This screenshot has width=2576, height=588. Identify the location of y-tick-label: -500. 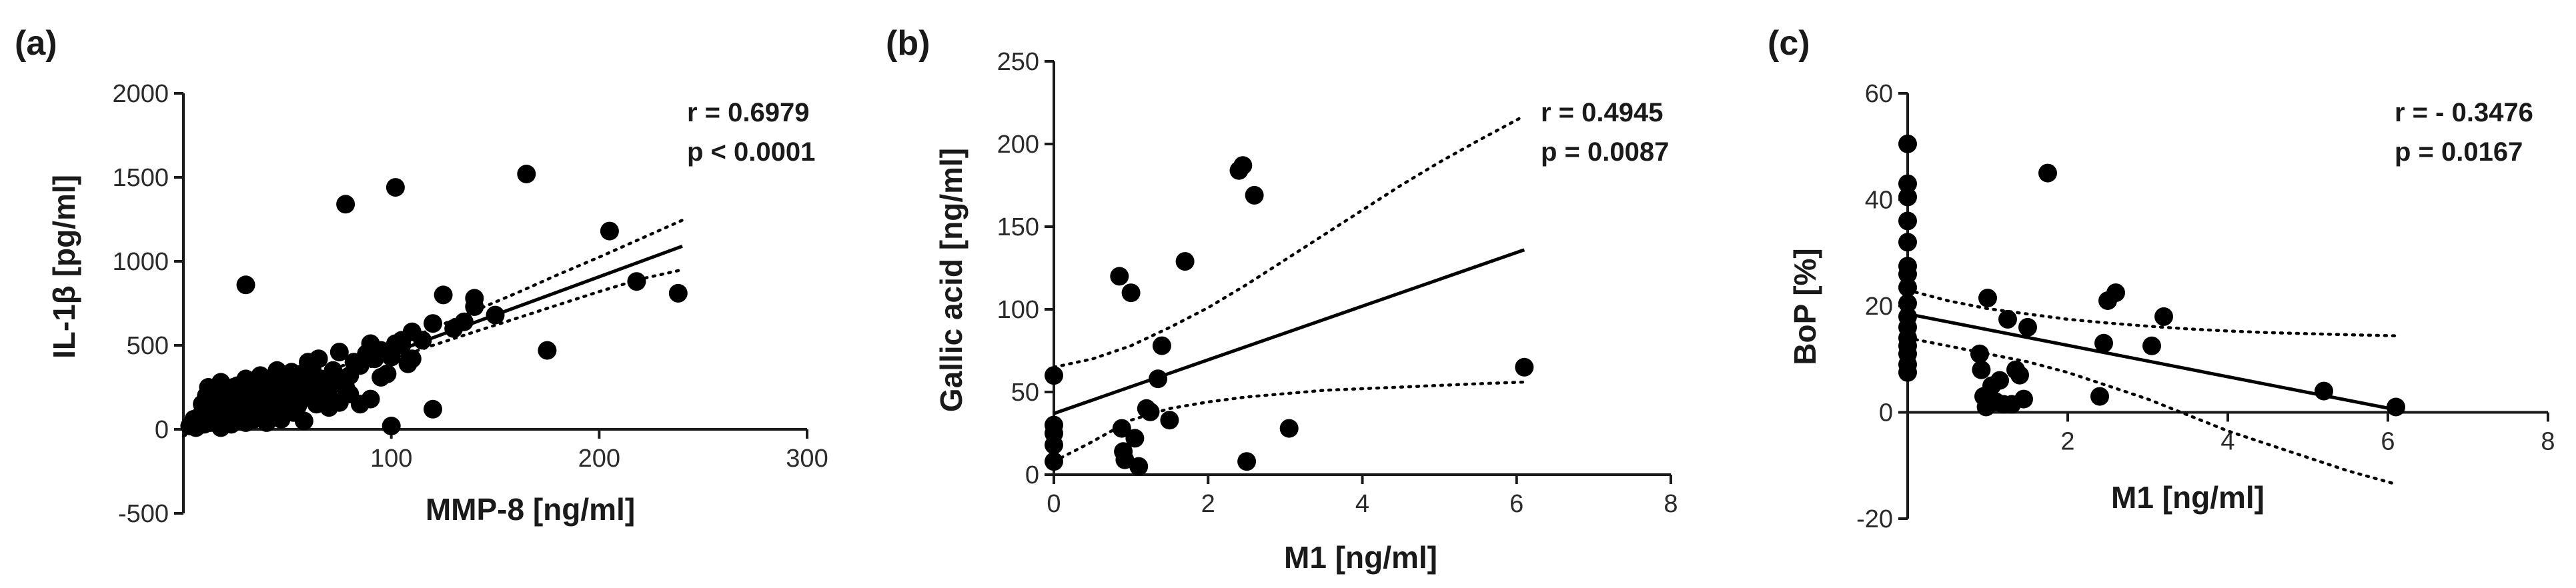
(143, 514).